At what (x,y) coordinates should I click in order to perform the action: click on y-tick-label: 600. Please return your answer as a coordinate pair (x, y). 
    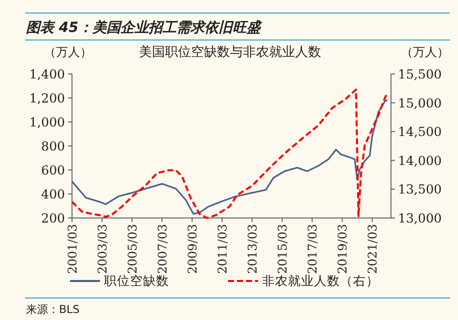
    Looking at the image, I should click on (53, 170).